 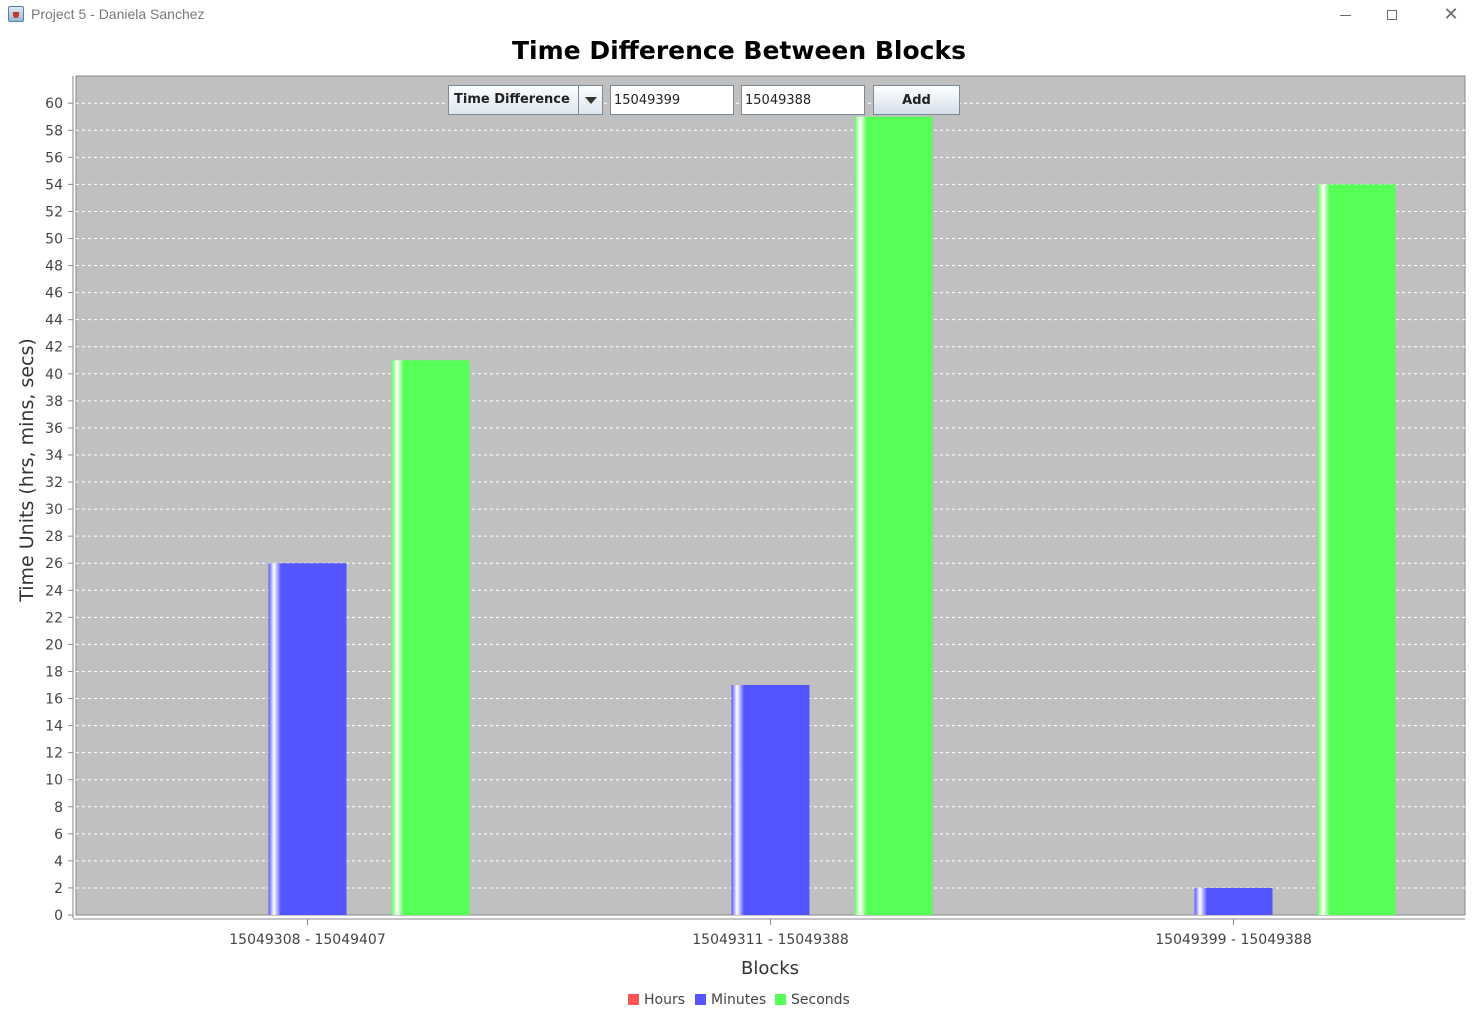 What do you see at coordinates (58, 835) in the screenshot?
I see `y-tick-label: 6` at bounding box center [58, 835].